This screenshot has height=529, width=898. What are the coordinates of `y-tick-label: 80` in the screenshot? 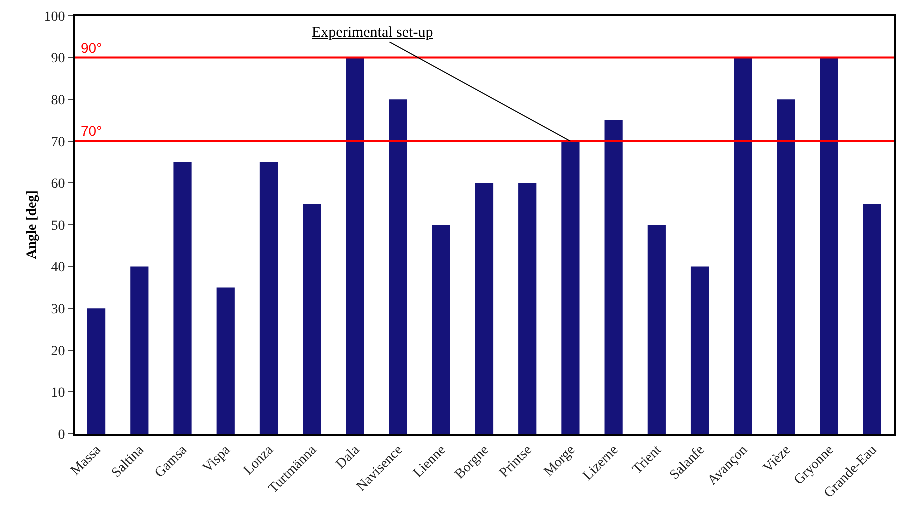 It's located at (58, 101).